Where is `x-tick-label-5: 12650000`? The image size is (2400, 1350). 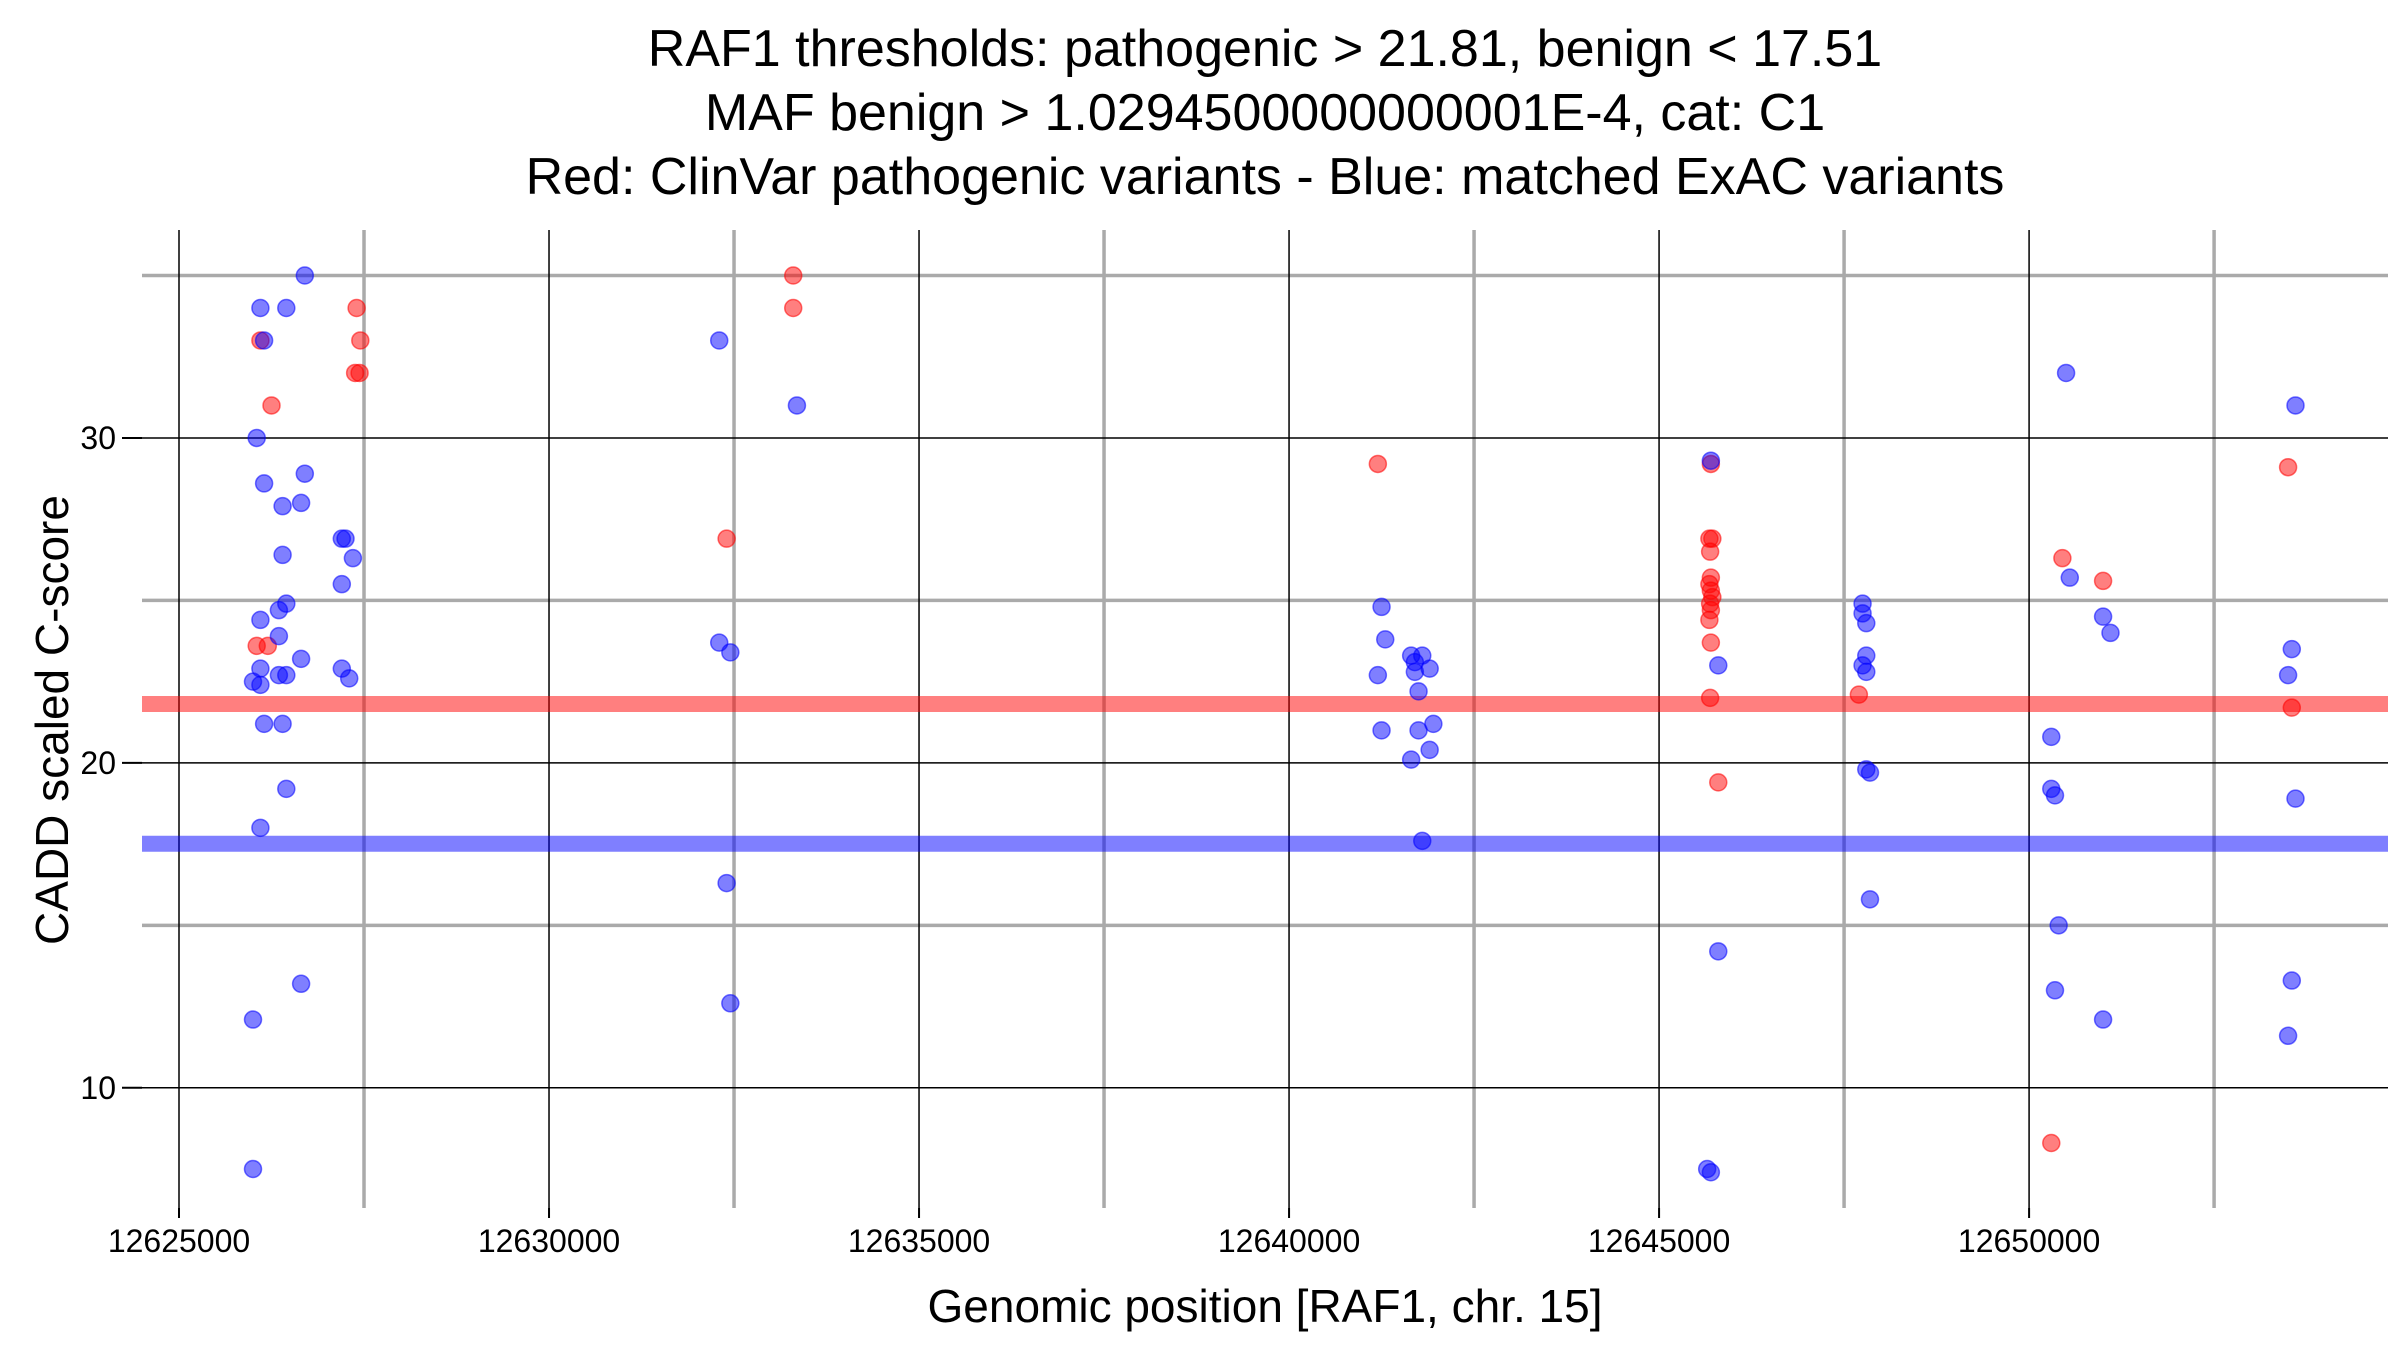
x-tick-label-5: 12650000 is located at coordinates (2029, 1241).